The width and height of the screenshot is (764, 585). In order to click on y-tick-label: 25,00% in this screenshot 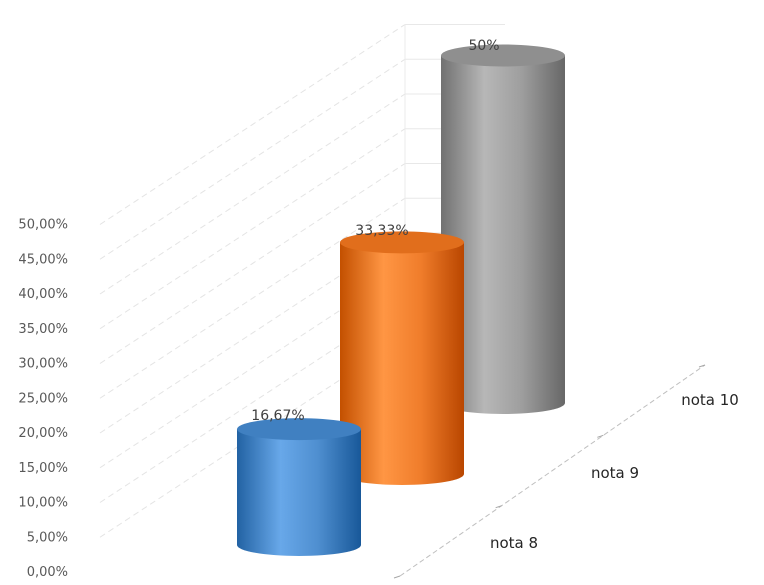, I will do `click(43, 398)`.